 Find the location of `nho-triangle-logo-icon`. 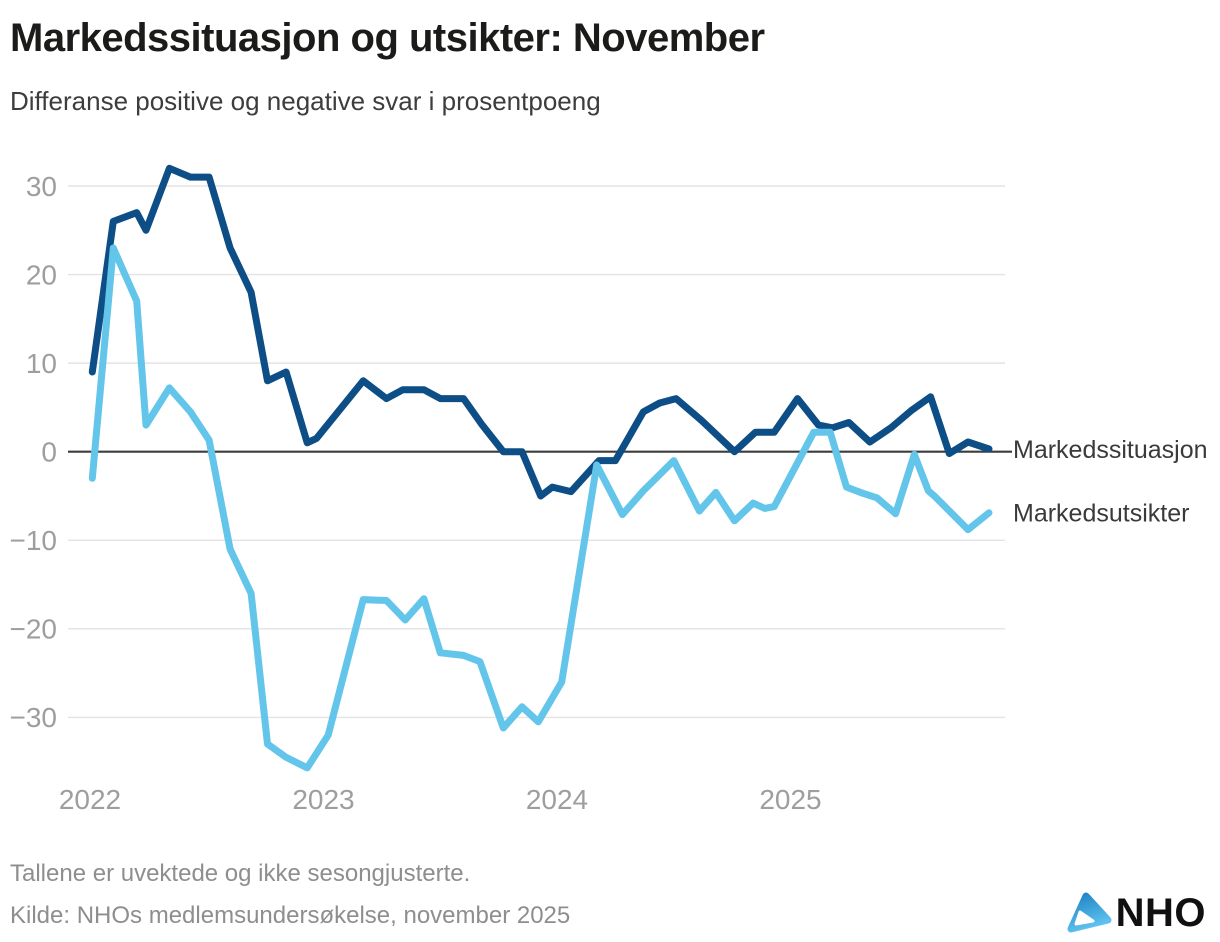

nho-triangle-logo-icon is located at coordinates (1089, 912).